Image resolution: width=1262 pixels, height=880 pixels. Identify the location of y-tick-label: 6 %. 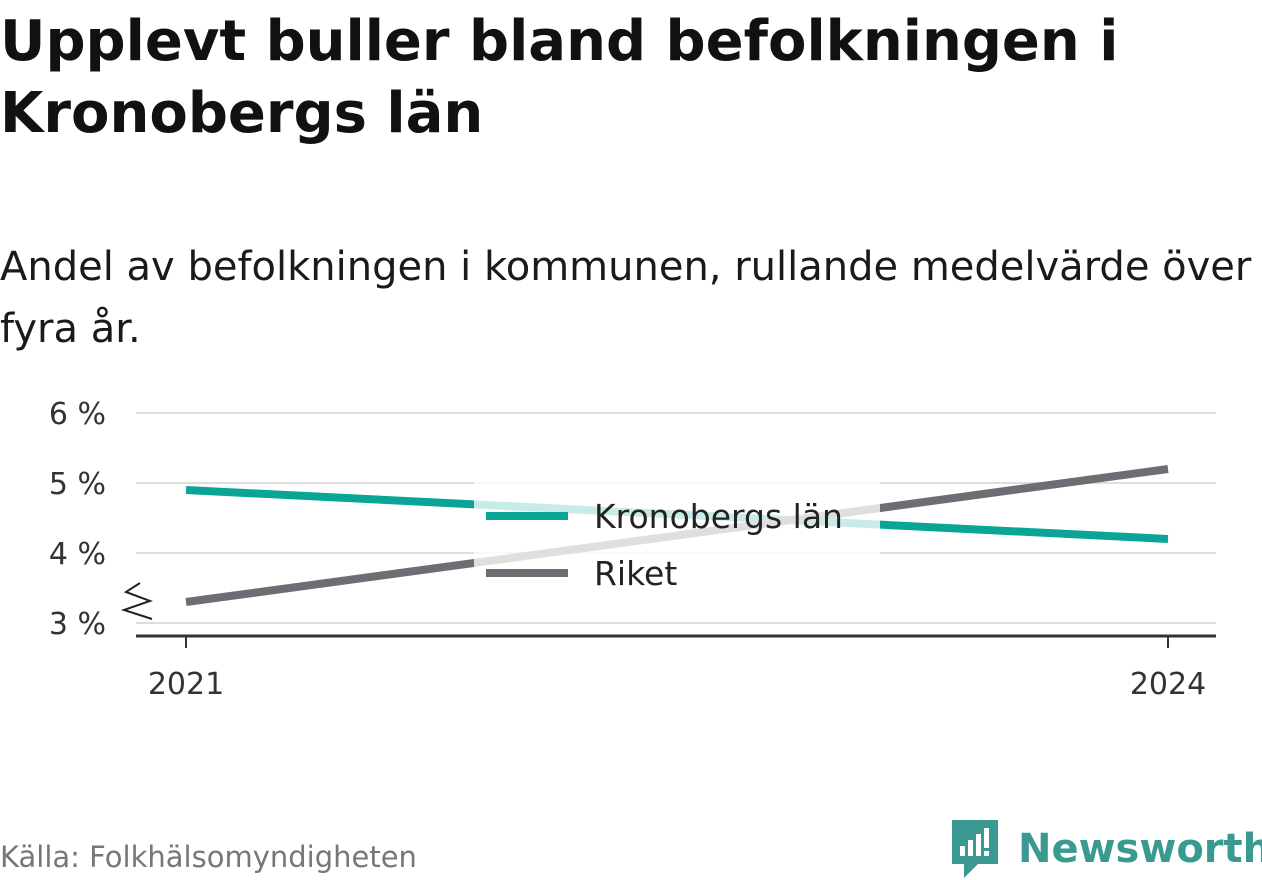
(77, 414).